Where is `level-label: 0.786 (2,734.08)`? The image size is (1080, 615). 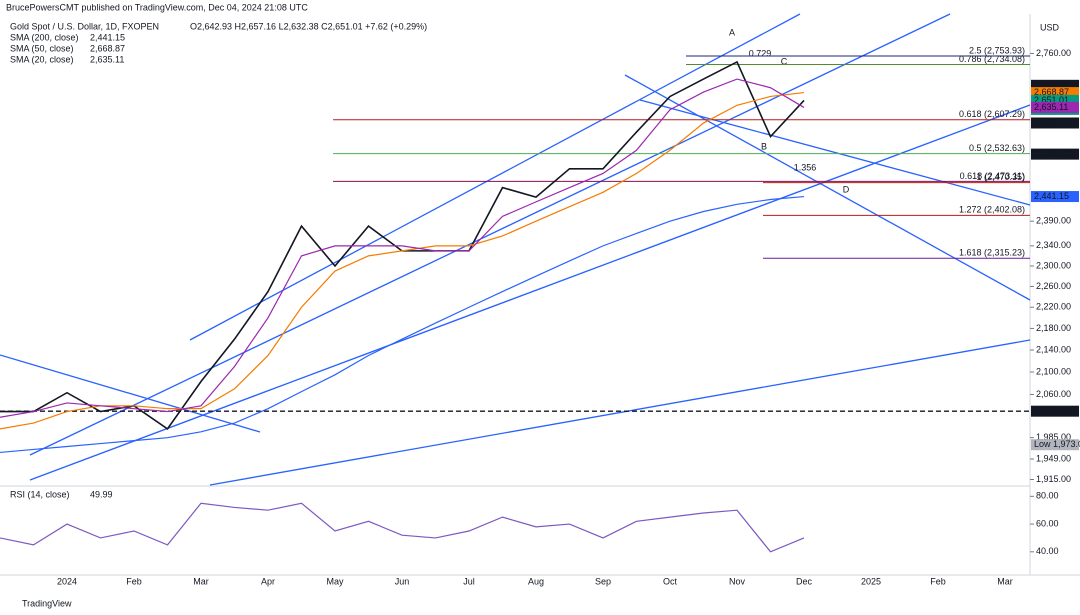 level-label: 0.786 (2,734.08) is located at coordinates (992, 59).